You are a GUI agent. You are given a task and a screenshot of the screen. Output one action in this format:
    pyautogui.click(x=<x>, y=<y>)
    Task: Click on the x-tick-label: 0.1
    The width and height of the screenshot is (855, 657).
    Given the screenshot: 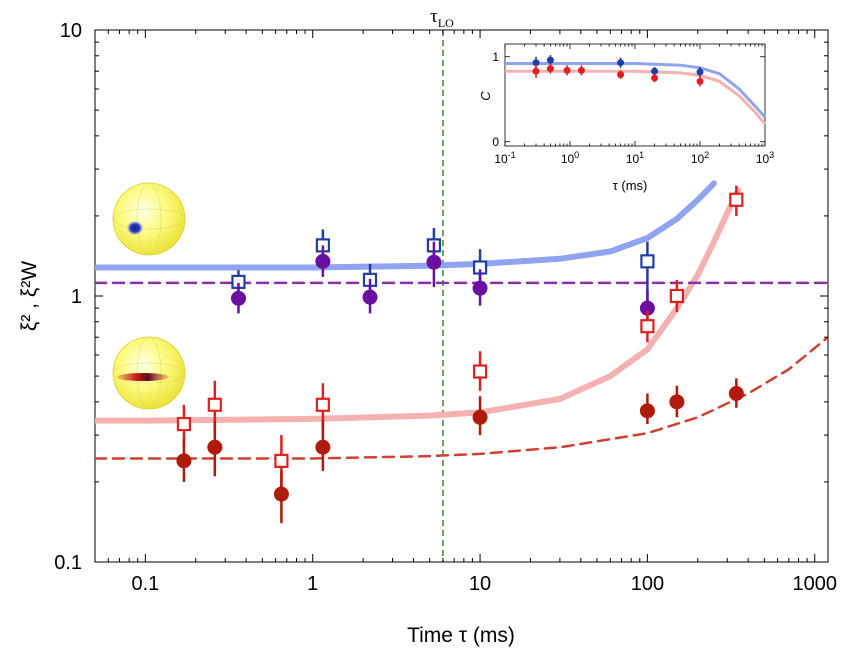 What is the action you would take?
    pyautogui.click(x=145, y=584)
    